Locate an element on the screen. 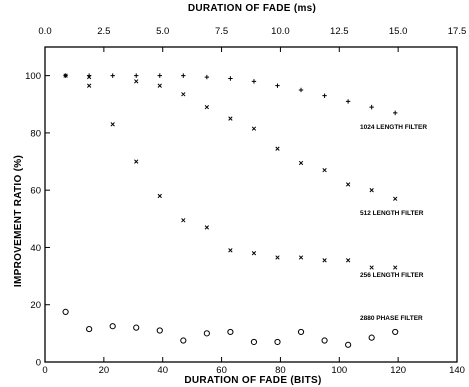 The image size is (469, 387). series-label-3: 256 LENGTH FILTER is located at coordinates (392, 275).